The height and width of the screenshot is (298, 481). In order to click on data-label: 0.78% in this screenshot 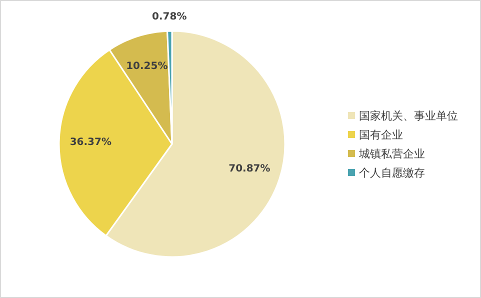, I will do `click(169, 17)`.